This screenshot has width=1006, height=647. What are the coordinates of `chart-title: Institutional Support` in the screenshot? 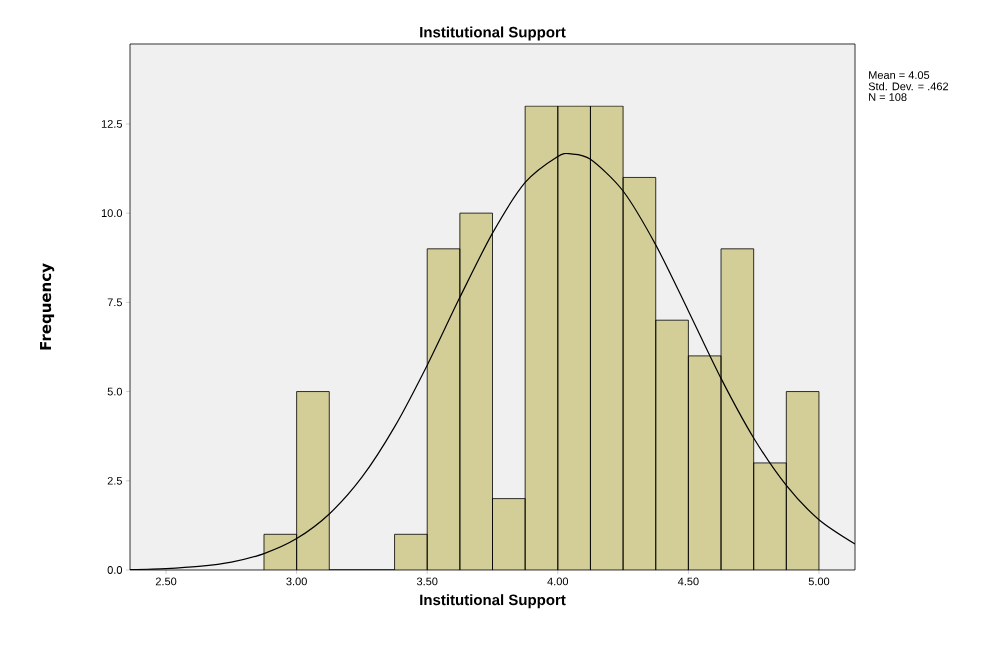 It's located at (493, 33).